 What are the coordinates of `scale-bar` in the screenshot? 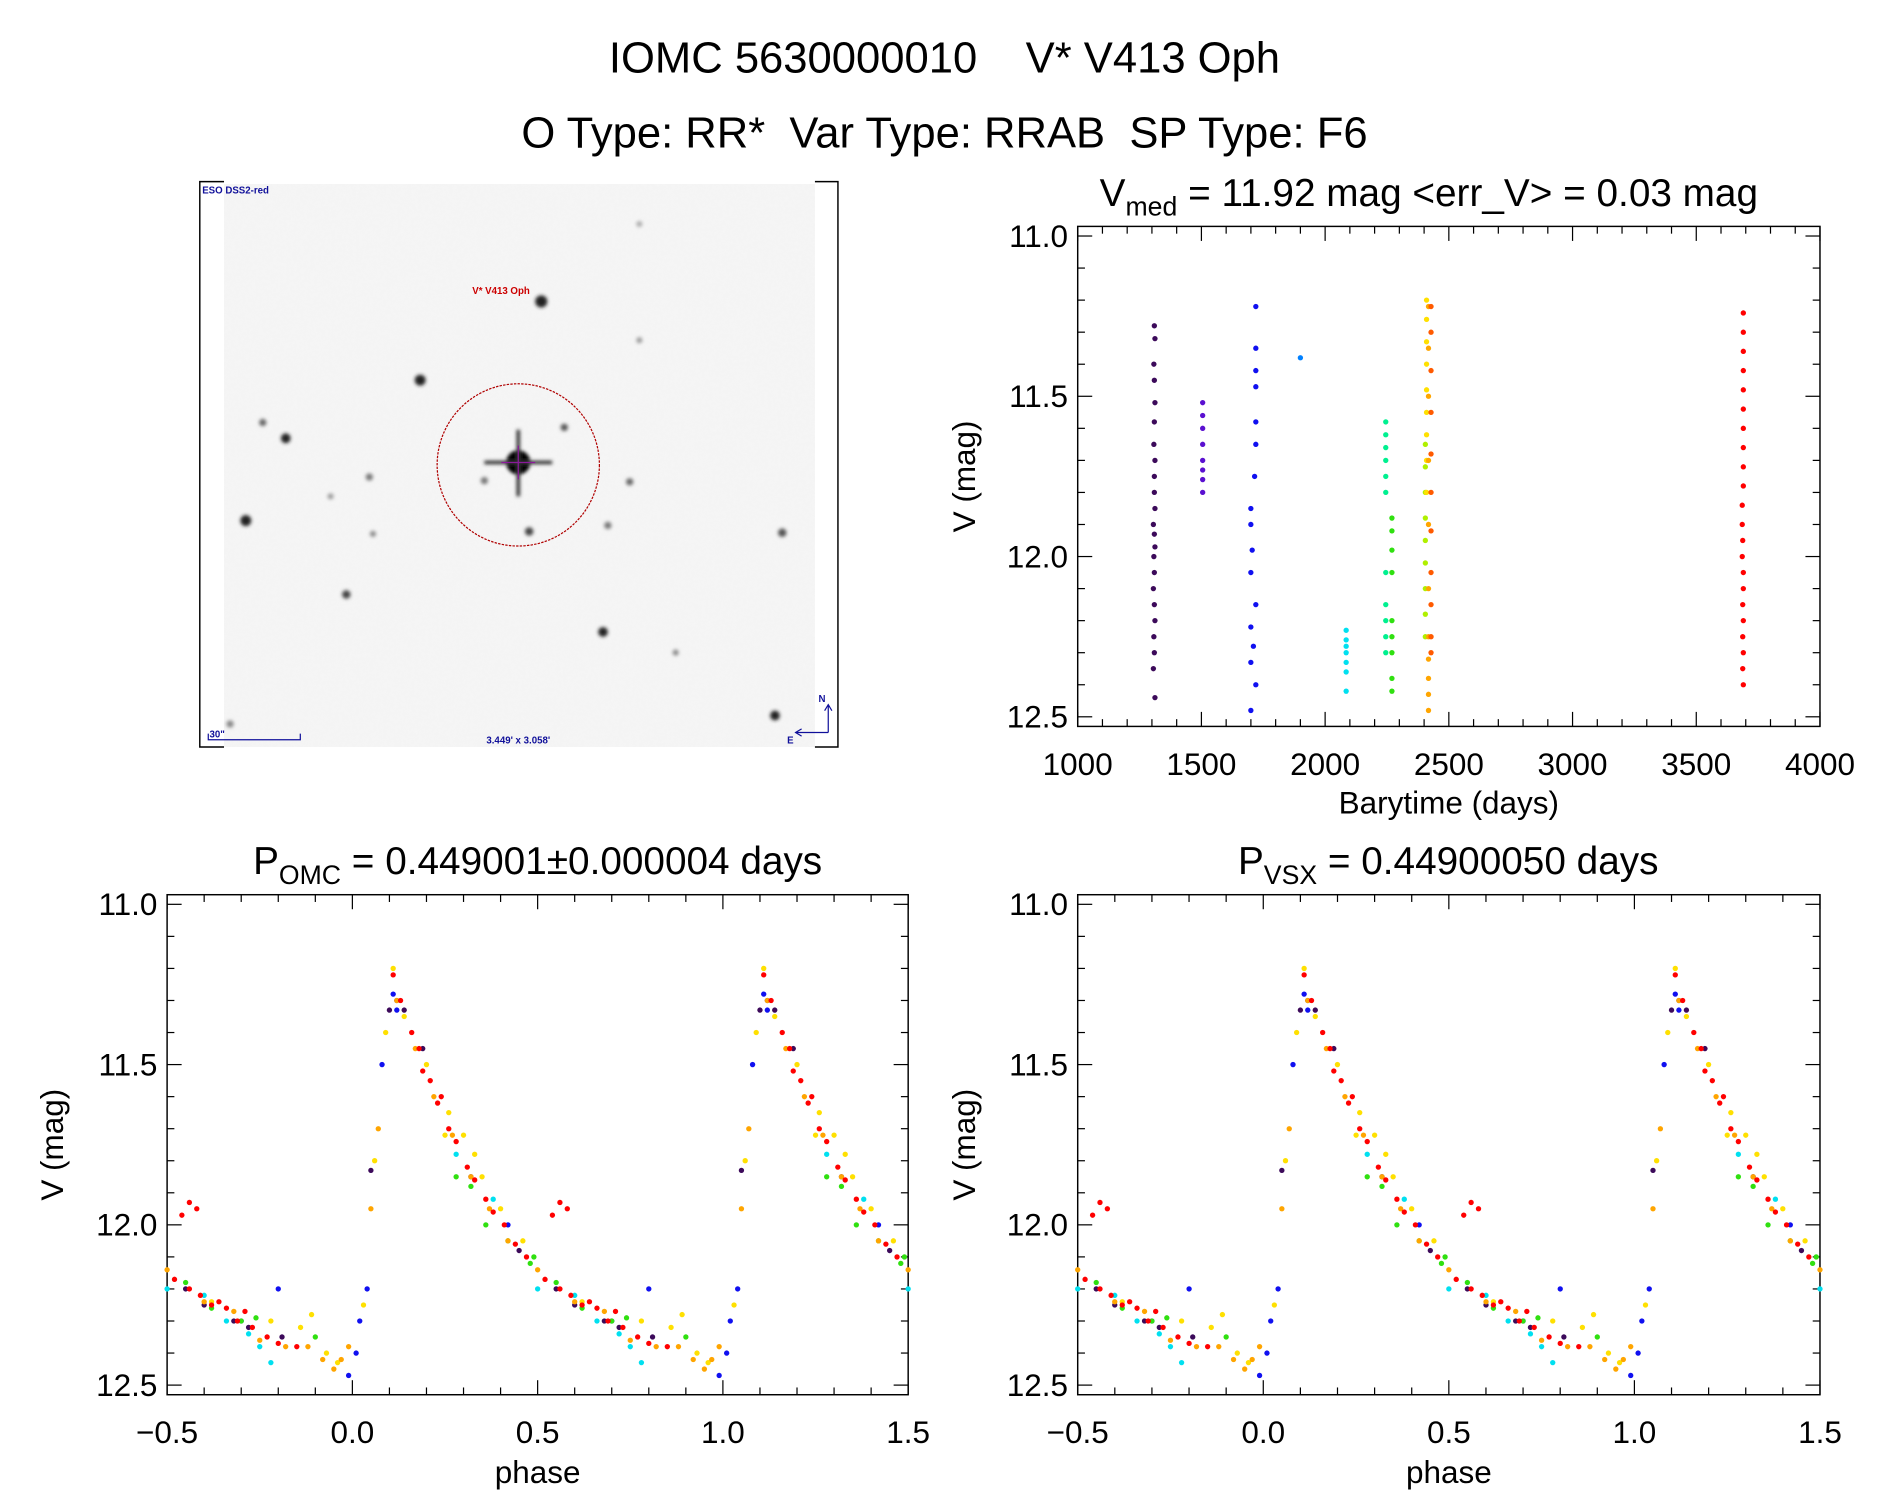 It's located at (254, 737).